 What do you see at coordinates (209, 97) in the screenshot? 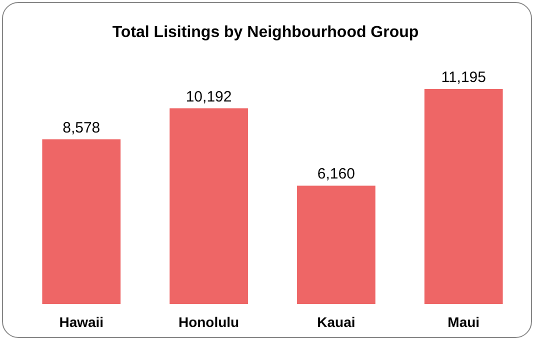
I see `data-label: 10,192` at bounding box center [209, 97].